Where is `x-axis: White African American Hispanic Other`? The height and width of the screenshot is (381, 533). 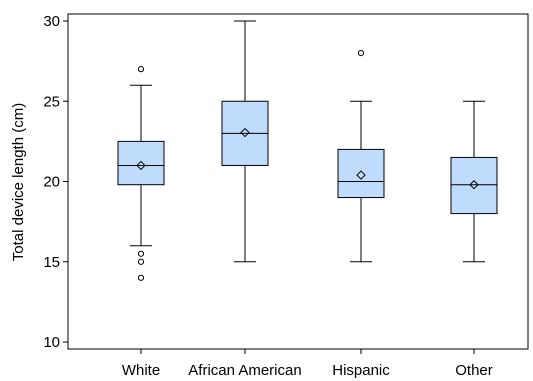
x-axis: White African American Hispanic Other is located at coordinates (307, 364).